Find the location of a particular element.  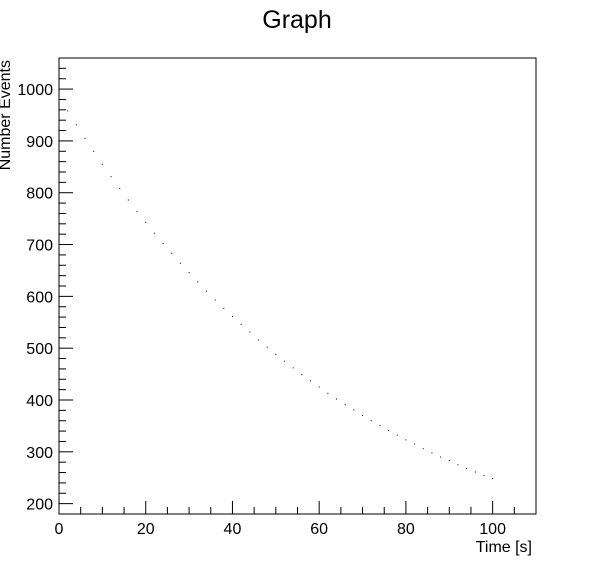

y-axis-label: Number Events is located at coordinates (7, 115).